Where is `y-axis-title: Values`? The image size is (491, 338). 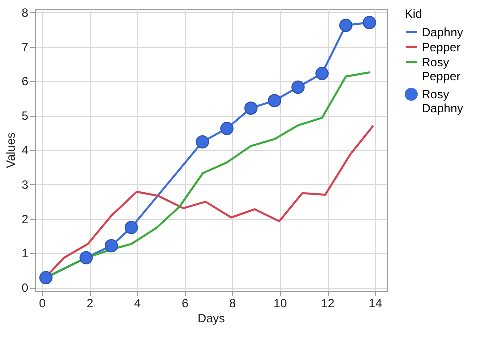
y-axis-title: Values is located at coordinates (11, 150).